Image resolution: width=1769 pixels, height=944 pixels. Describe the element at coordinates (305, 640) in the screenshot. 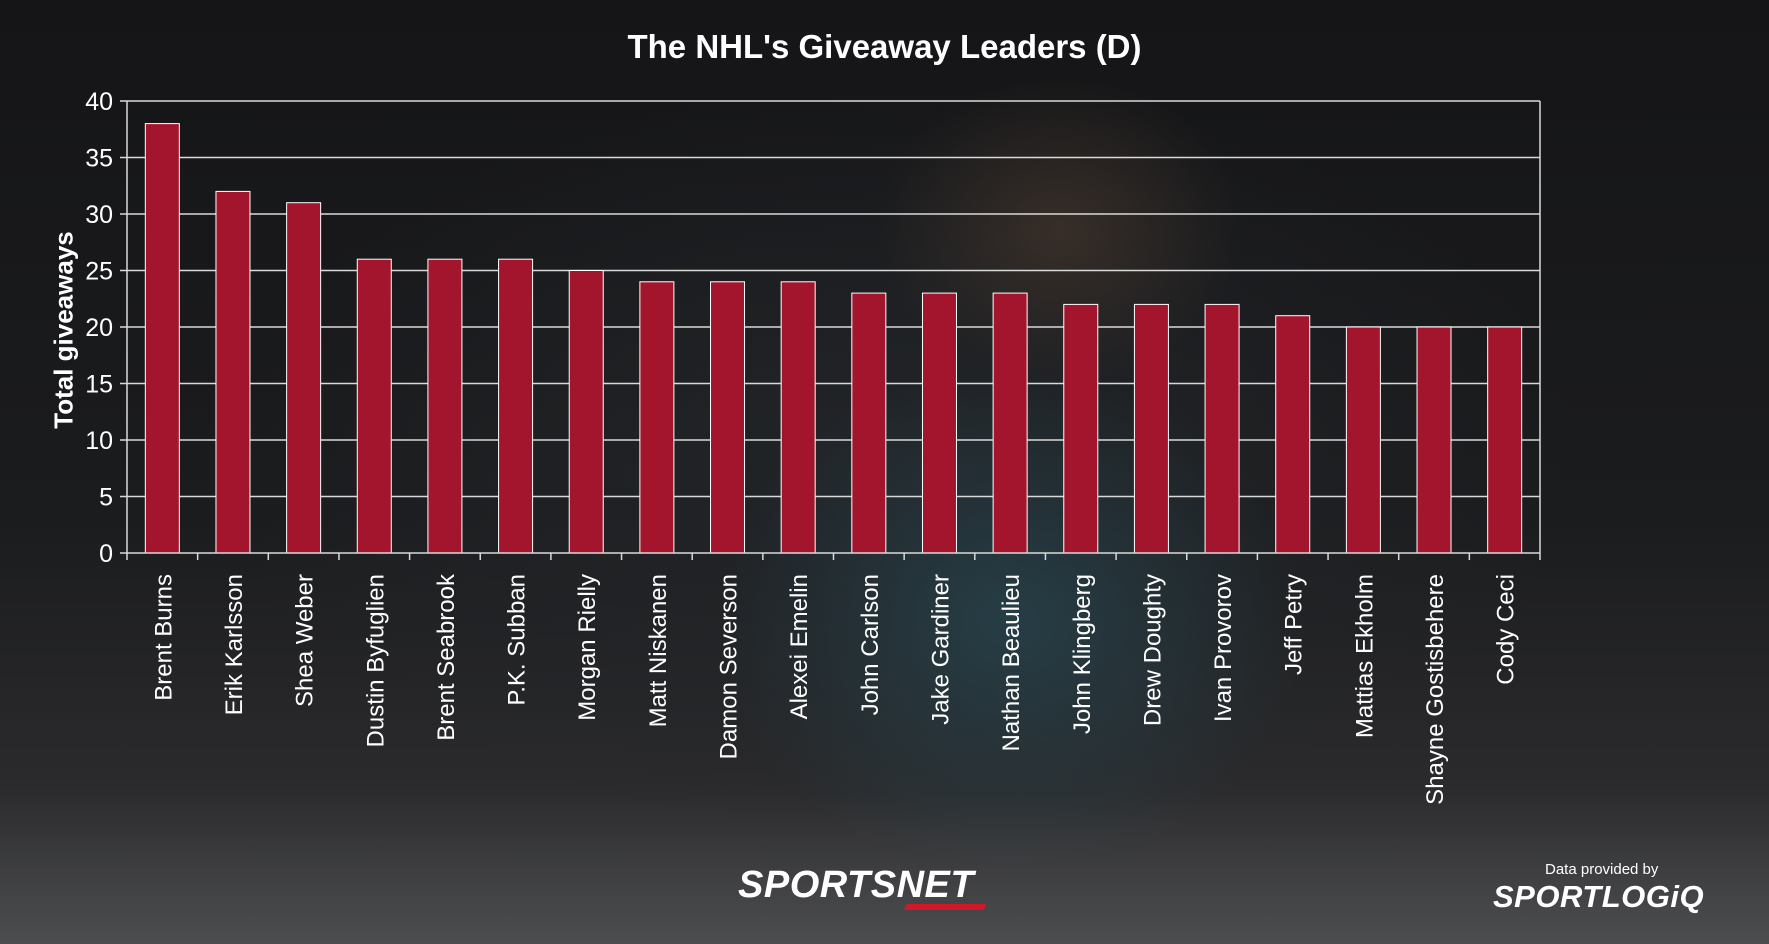

I see `x-category-label: Shea Weber` at that location.